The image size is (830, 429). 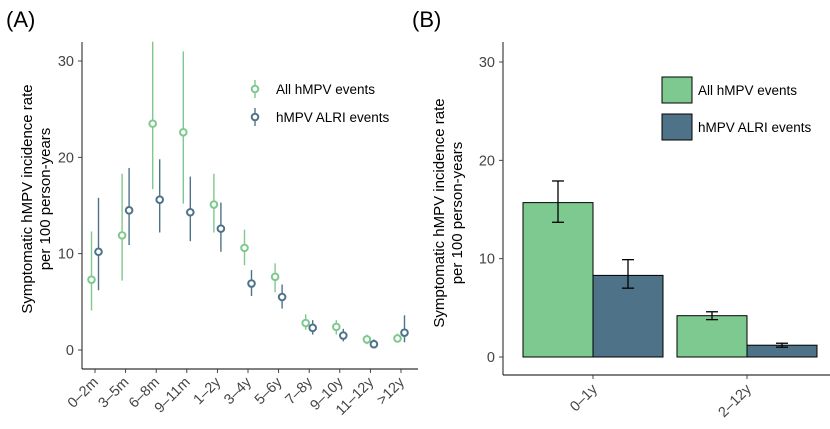 I want to click on panel-a-legend-label: All hMPV events, so click(x=325, y=89).